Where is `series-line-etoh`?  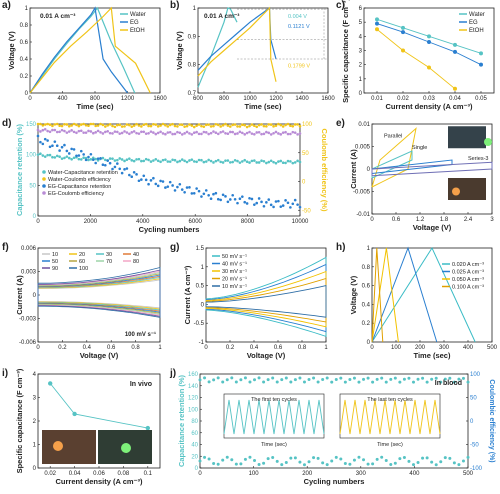 series-line-etoh is located at coordinates (416, 59).